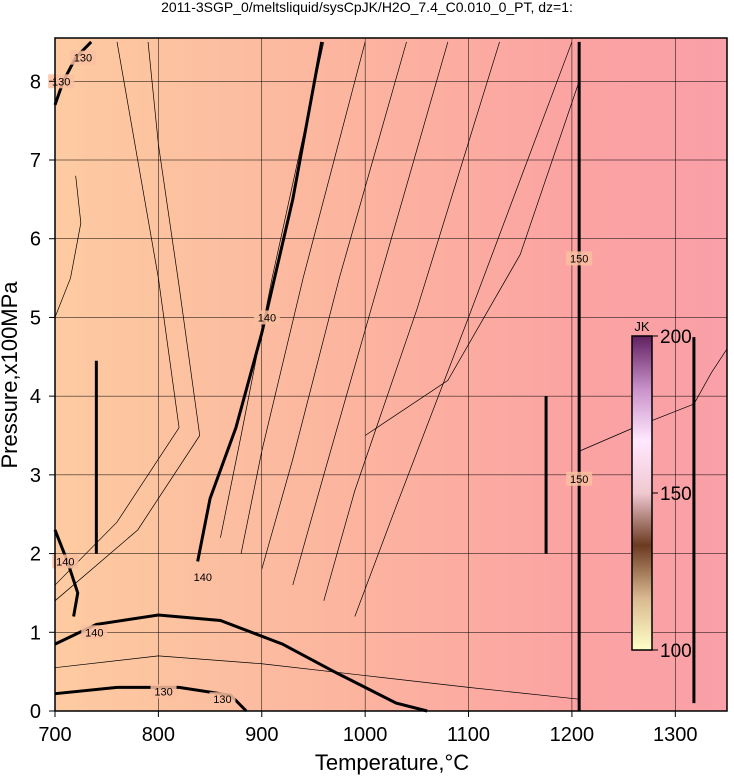  I want to click on x-tick-label: 900, so click(261, 735).